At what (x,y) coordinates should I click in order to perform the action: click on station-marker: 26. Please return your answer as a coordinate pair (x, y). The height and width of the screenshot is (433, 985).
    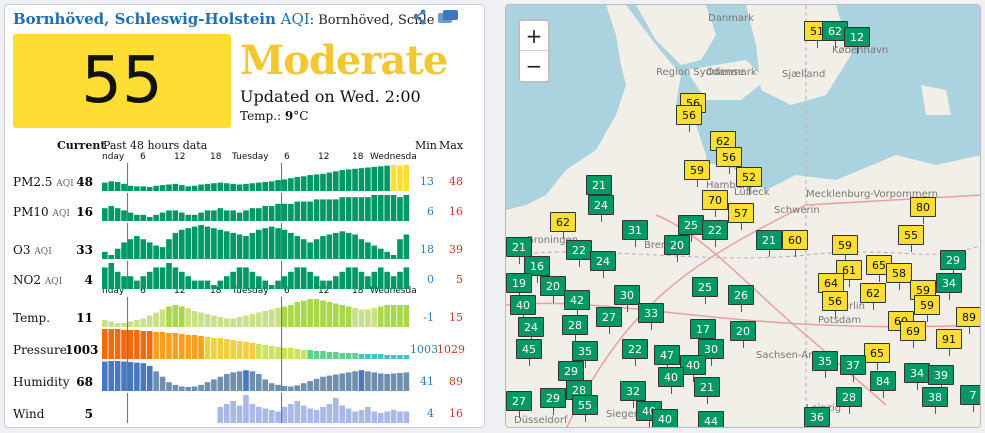
    Looking at the image, I should click on (741, 298).